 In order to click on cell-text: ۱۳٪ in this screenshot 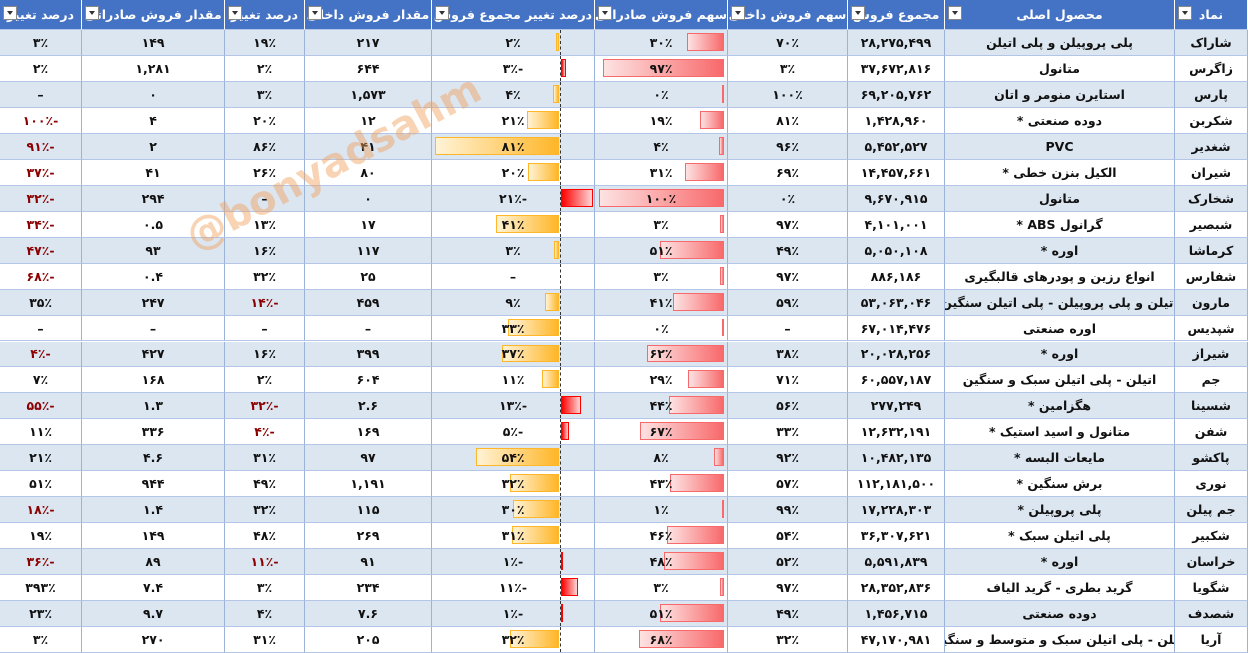, I will do `click(264, 224)`.